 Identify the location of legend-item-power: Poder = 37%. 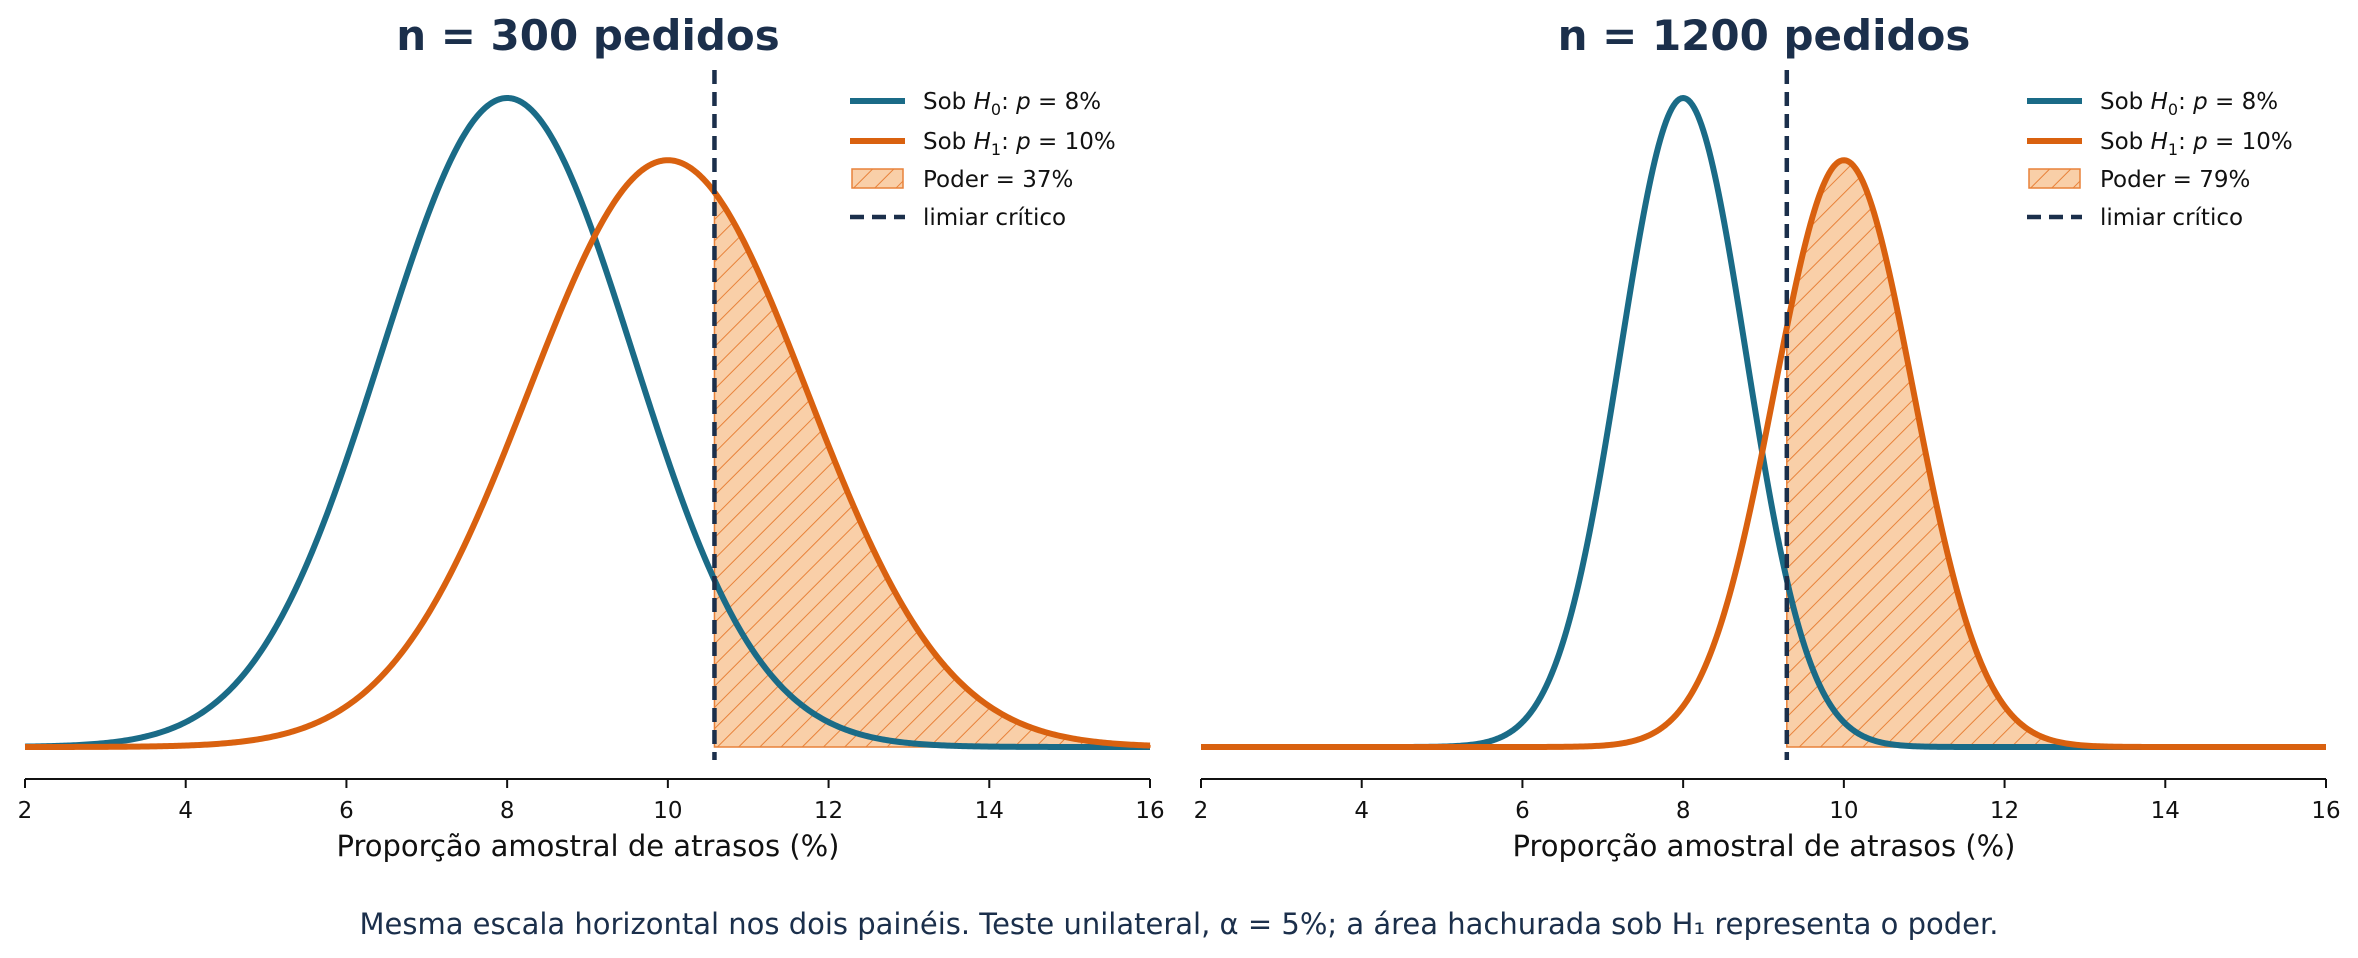
(998, 180).